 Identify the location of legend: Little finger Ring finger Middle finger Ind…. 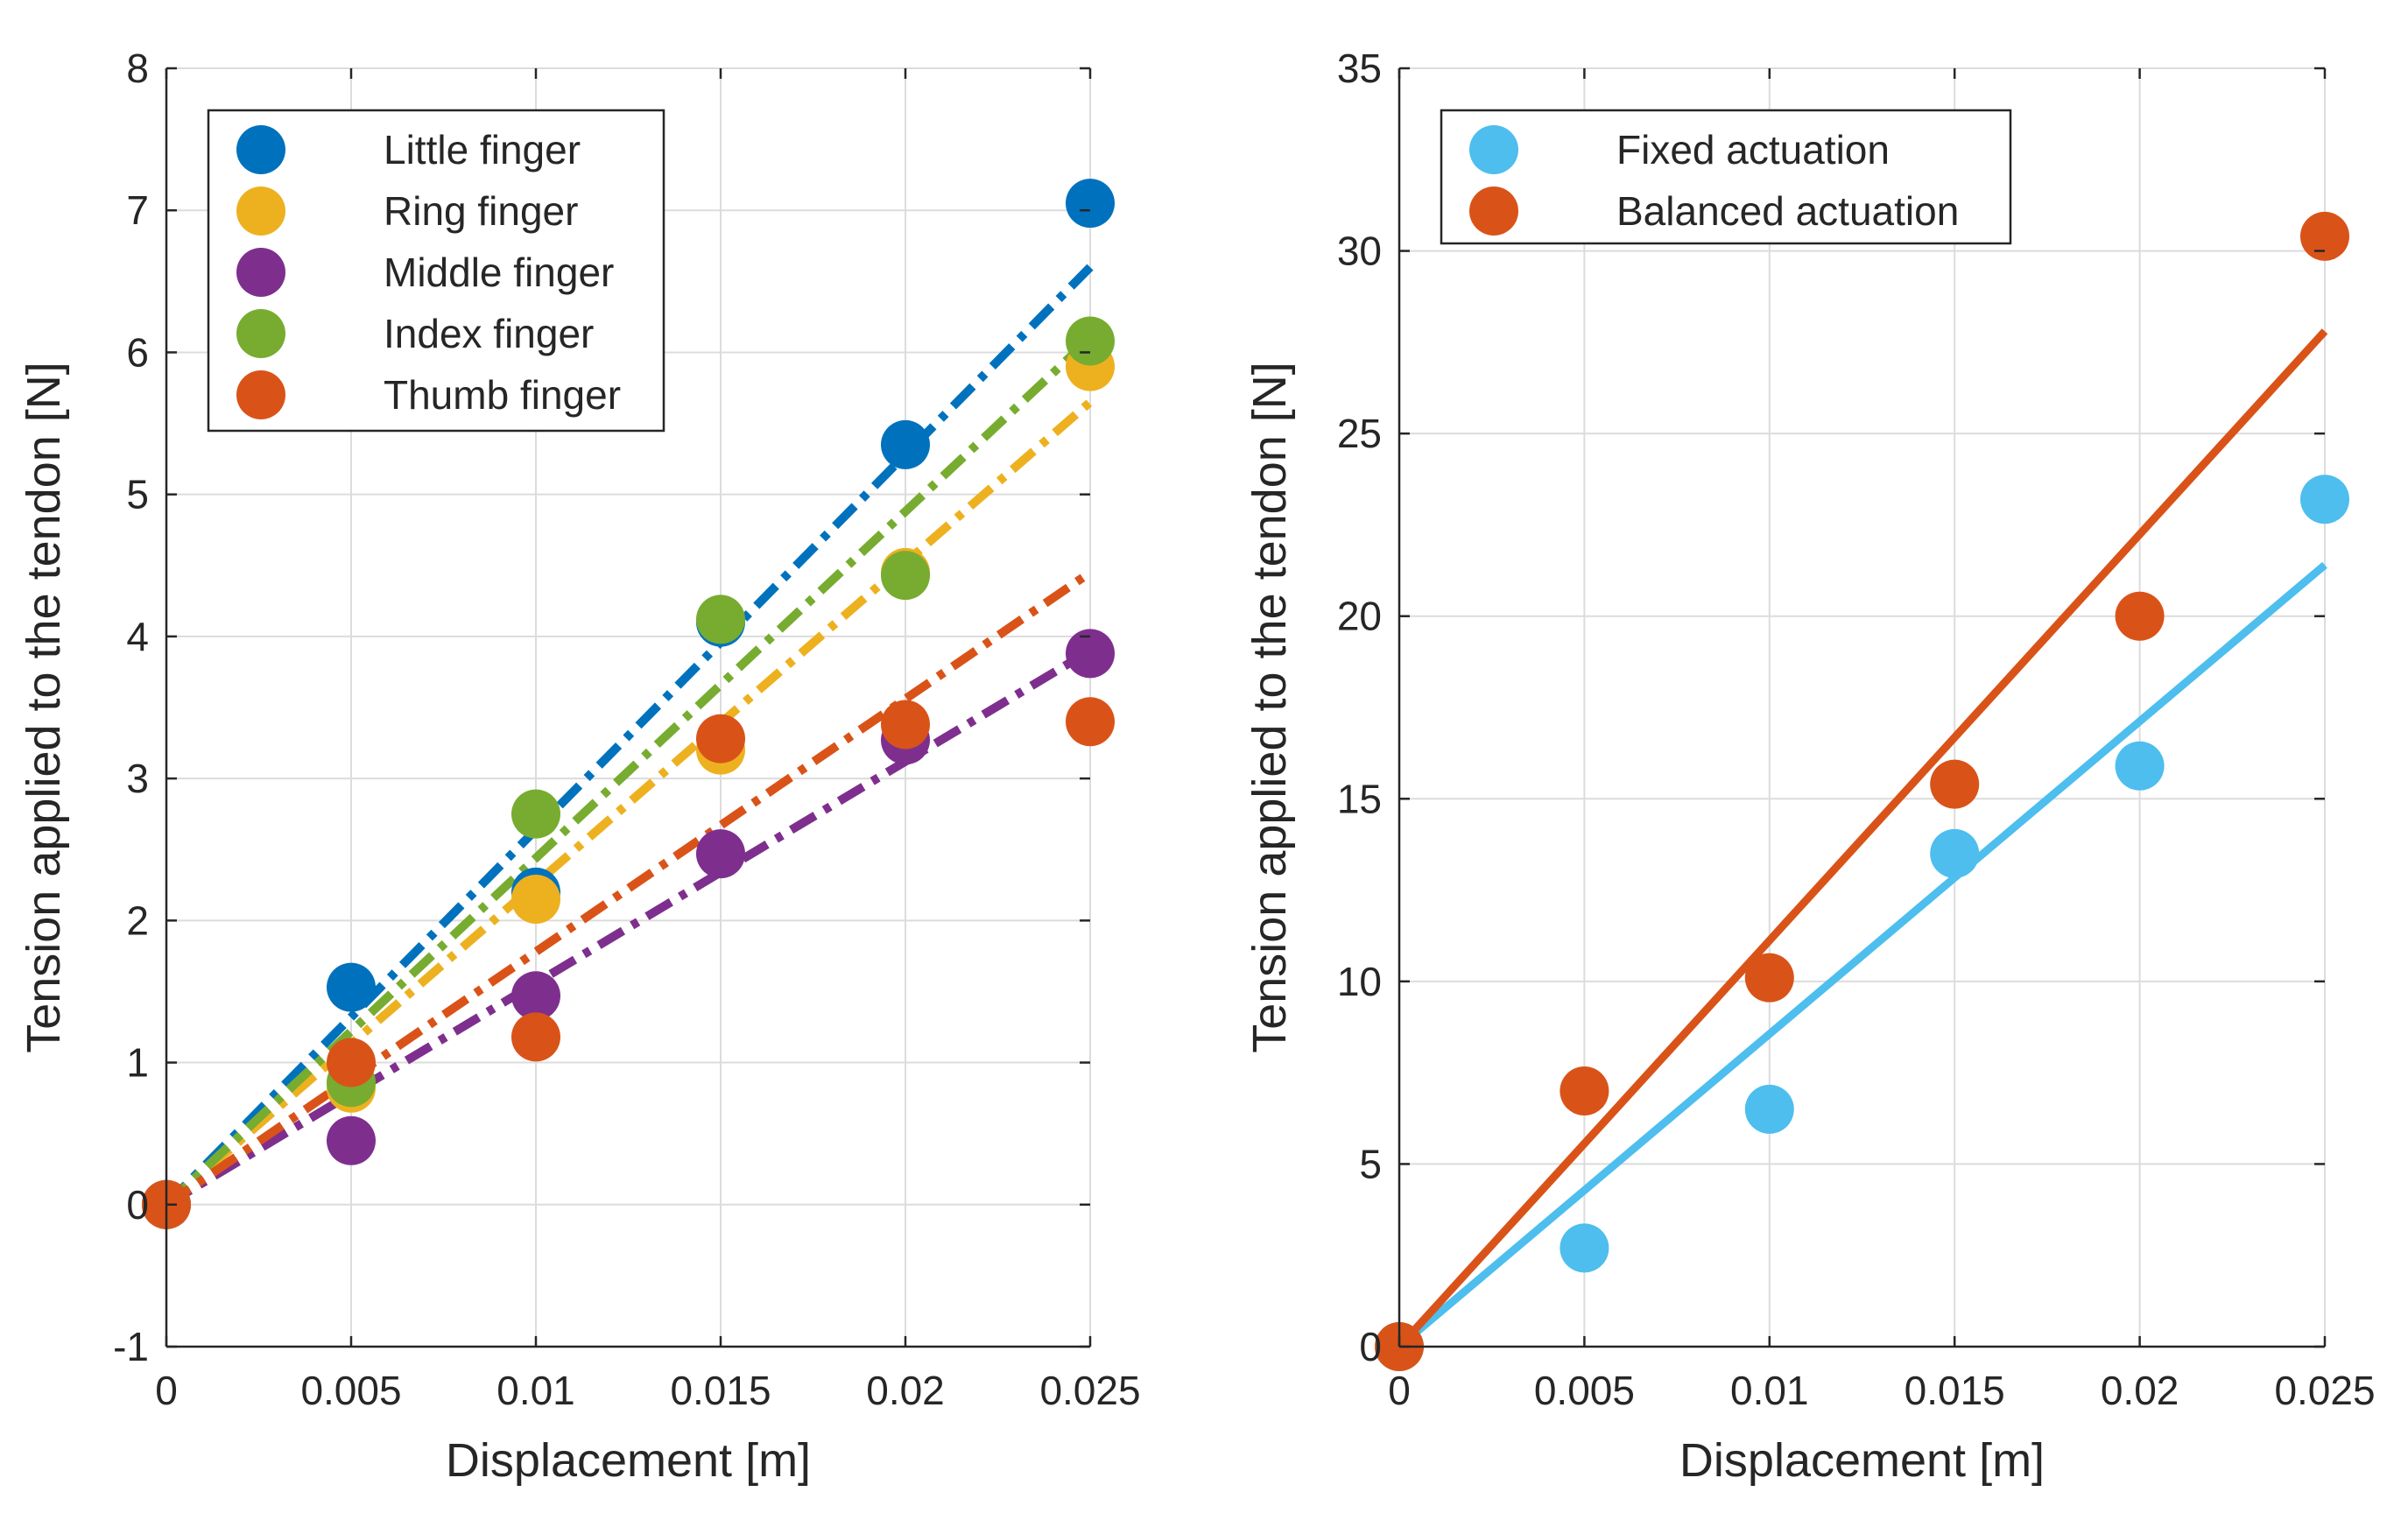
(436, 271).